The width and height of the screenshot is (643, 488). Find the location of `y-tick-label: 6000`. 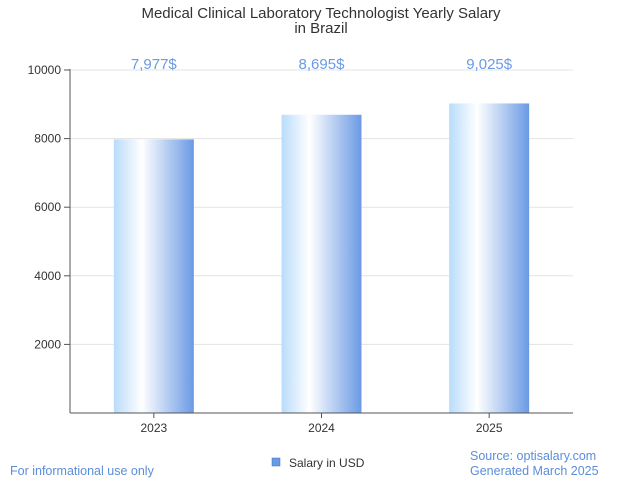

y-tick-label: 6000 is located at coordinates (47, 207).